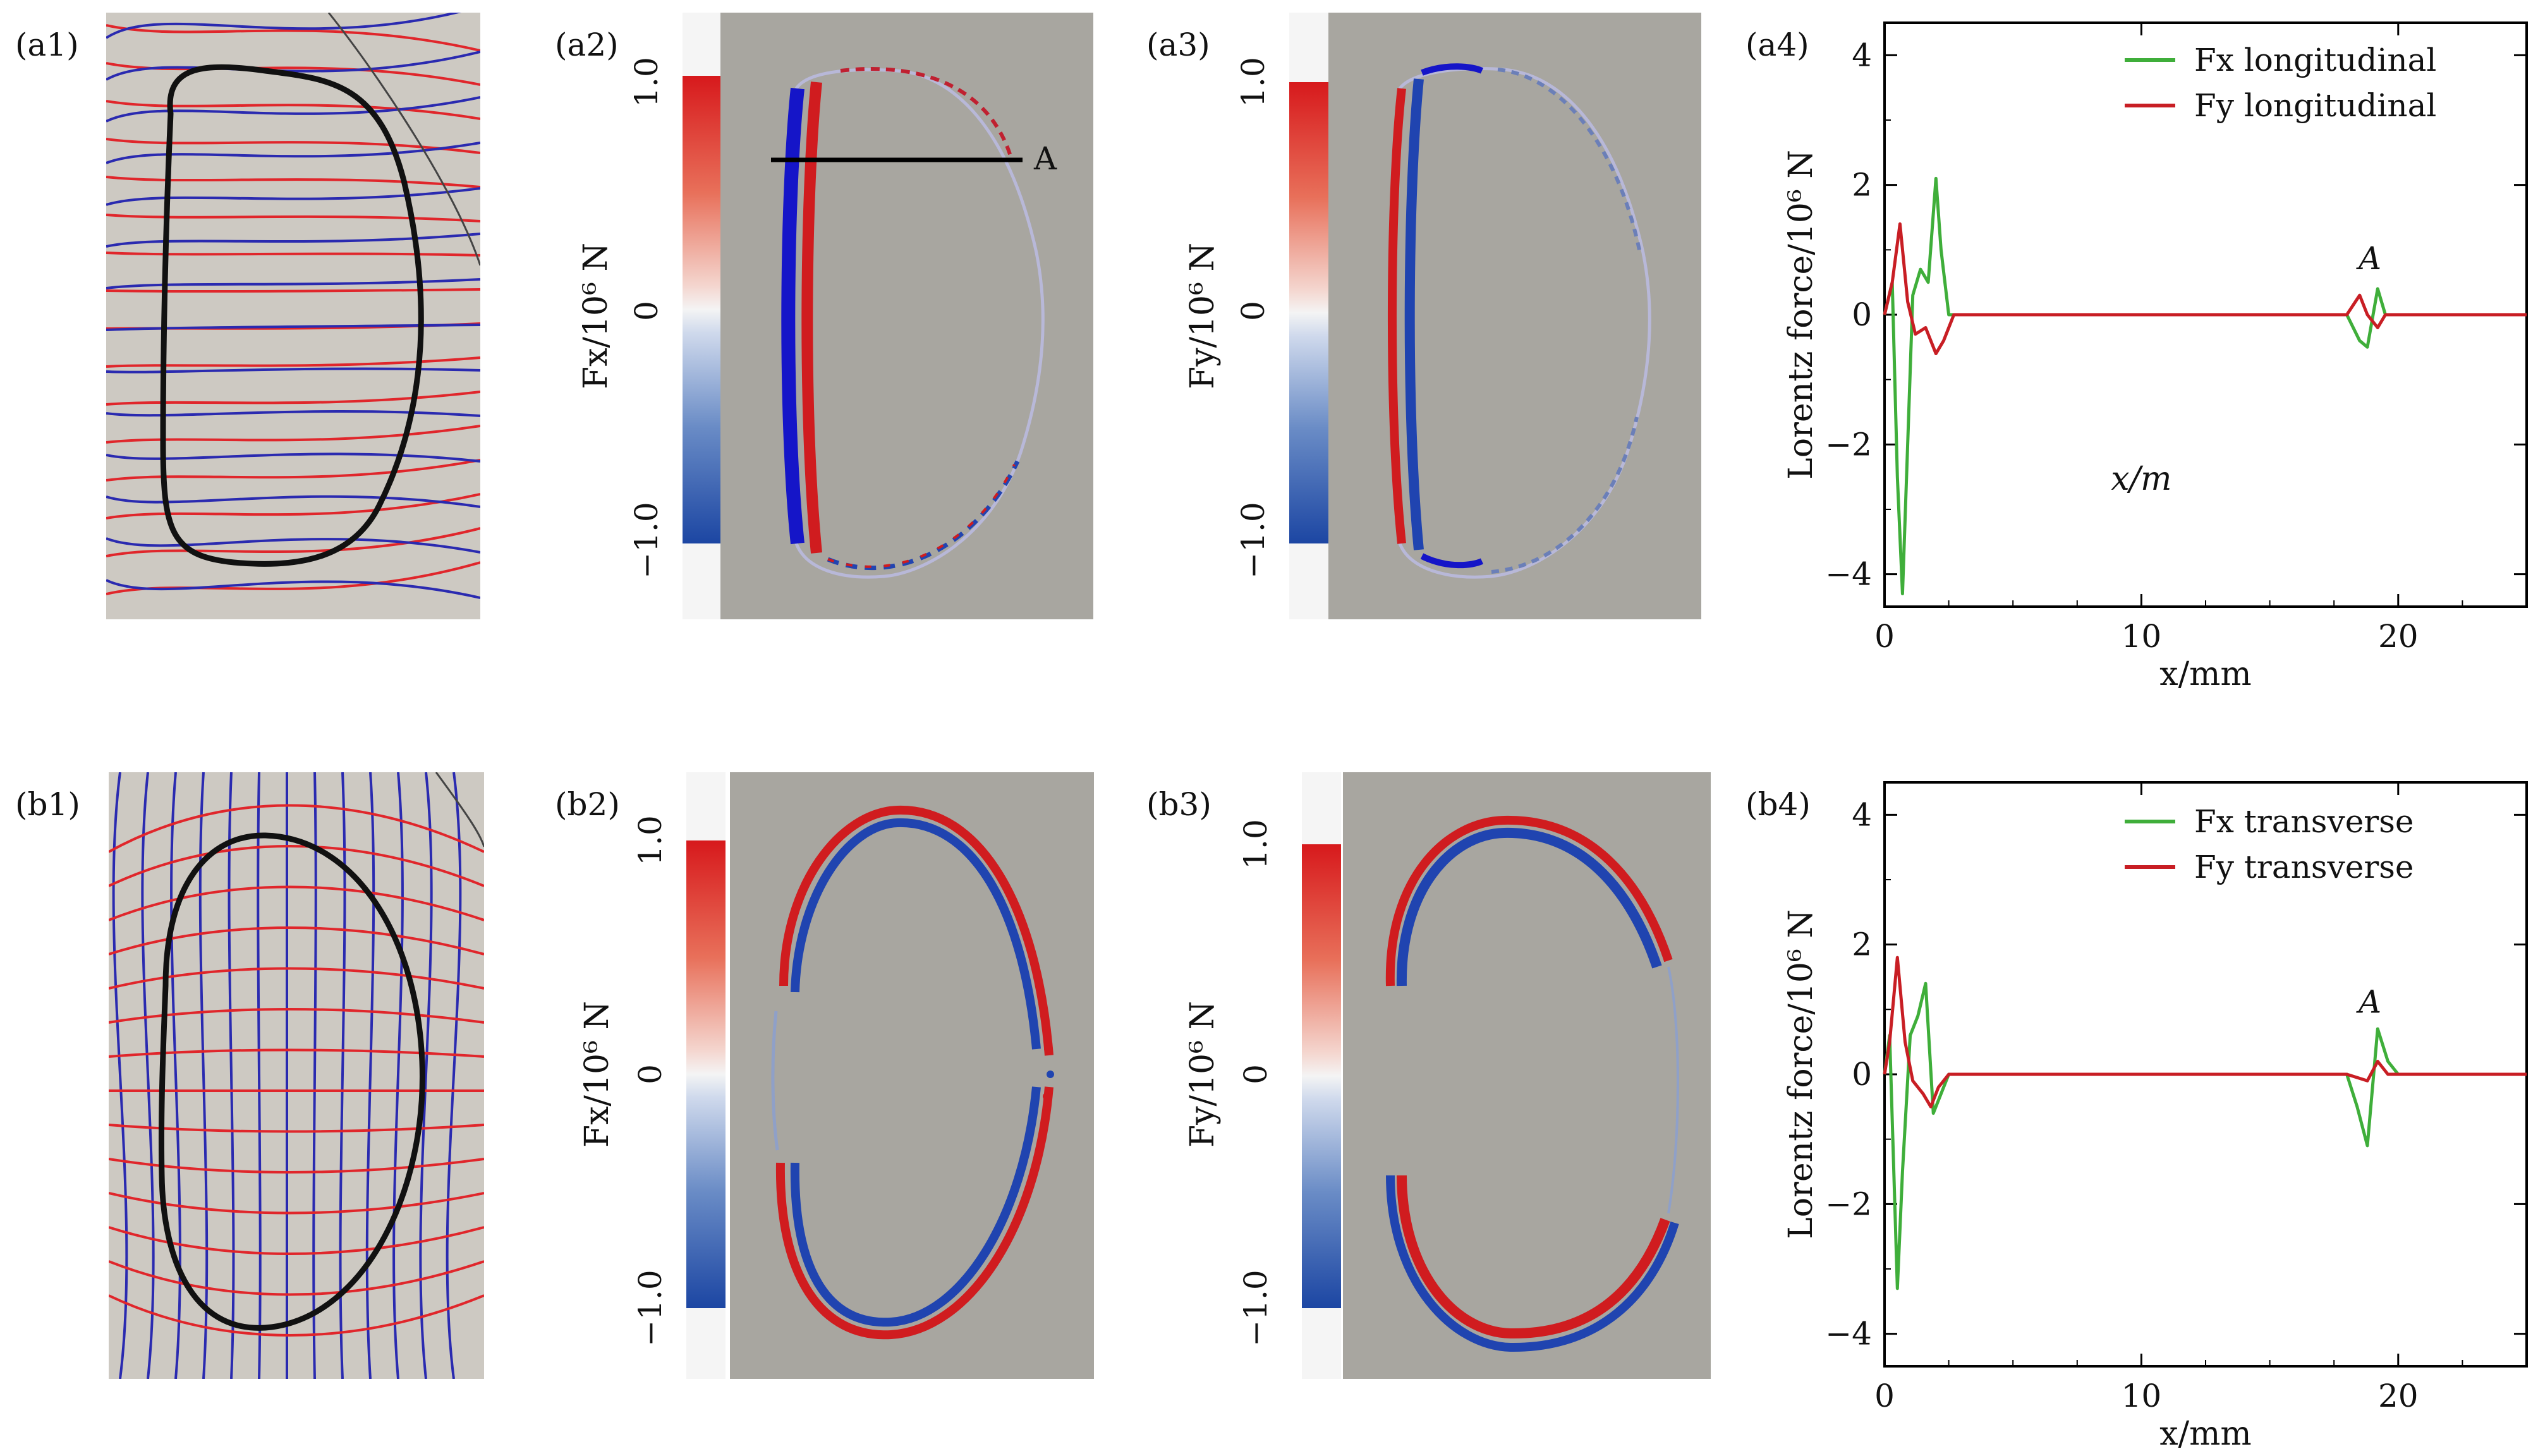  What do you see at coordinates (1527, 1075) in the screenshot?
I see `field-map-b3` at bounding box center [1527, 1075].